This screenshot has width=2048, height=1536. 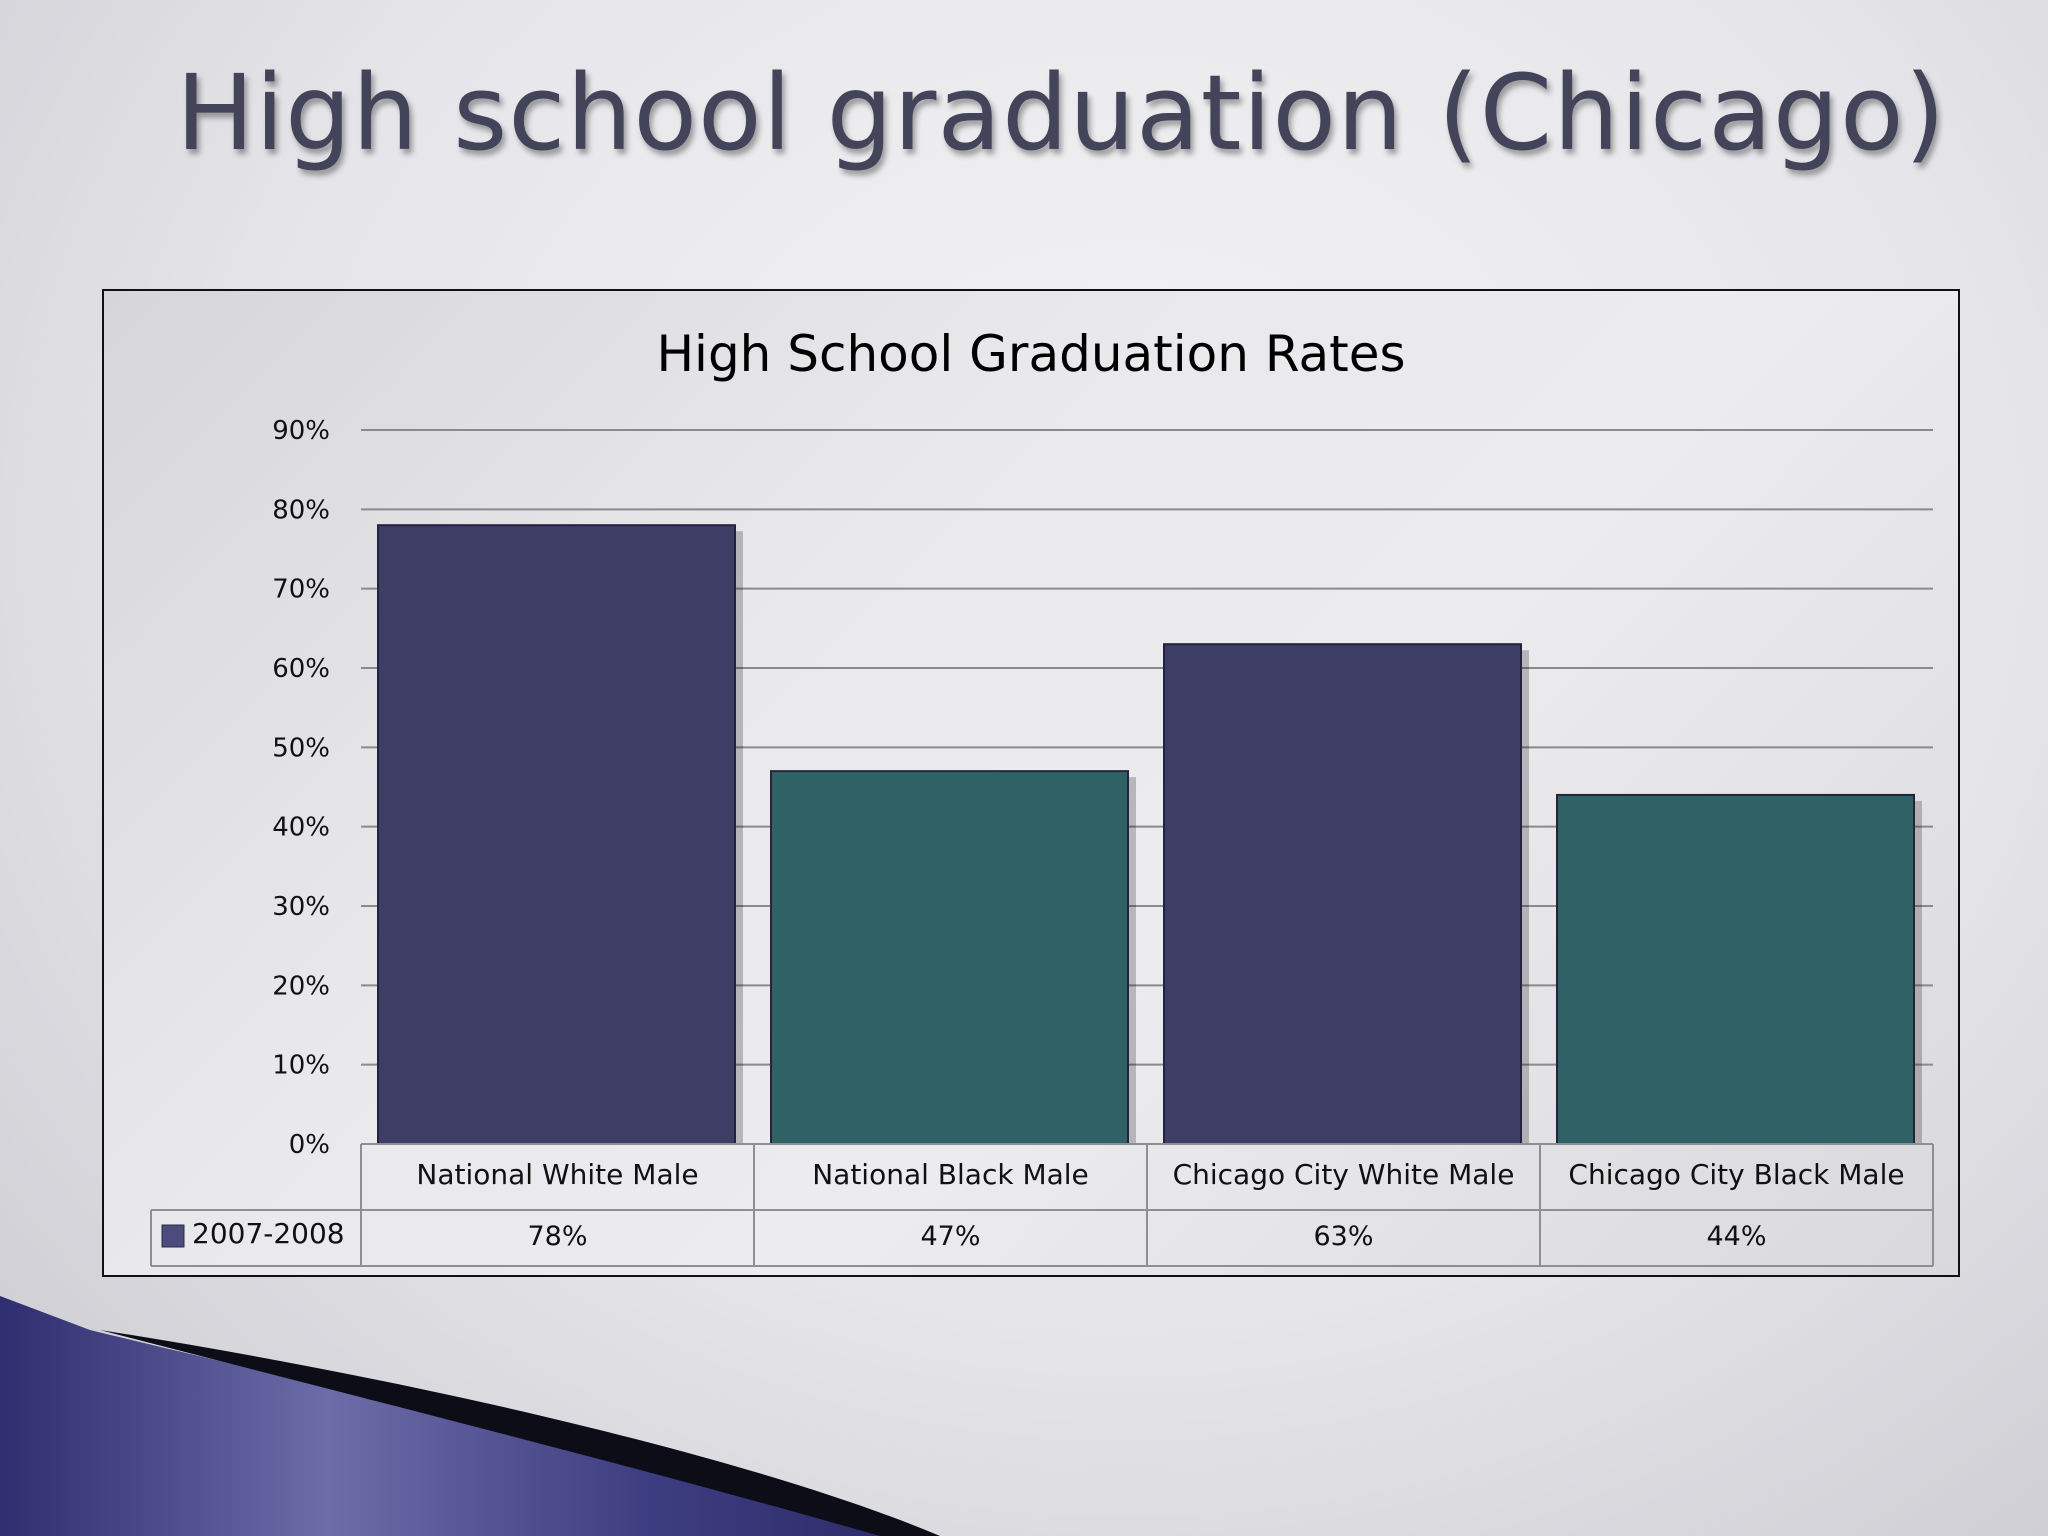 I want to click on data-label: 78%, so click(x=557, y=1236).